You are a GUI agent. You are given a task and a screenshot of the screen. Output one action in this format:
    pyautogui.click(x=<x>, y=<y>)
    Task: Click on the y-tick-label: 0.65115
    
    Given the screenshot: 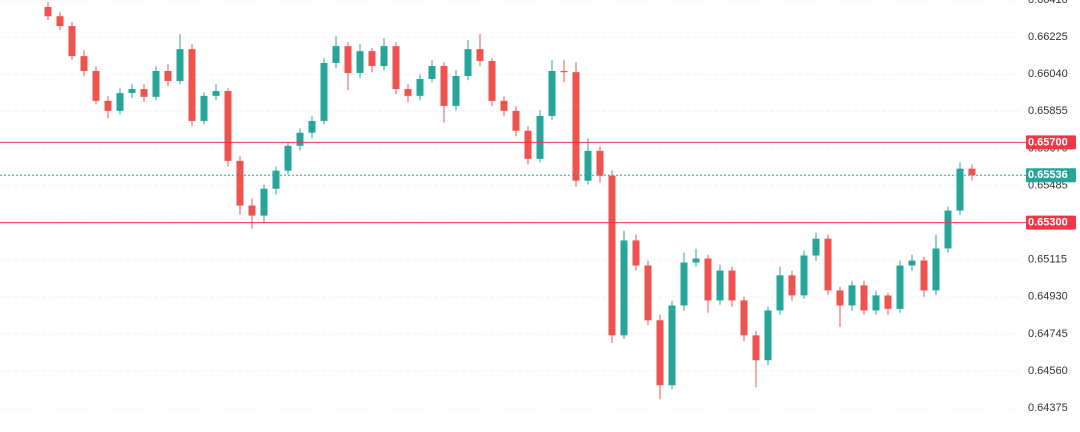 What is the action you would take?
    pyautogui.click(x=1047, y=260)
    